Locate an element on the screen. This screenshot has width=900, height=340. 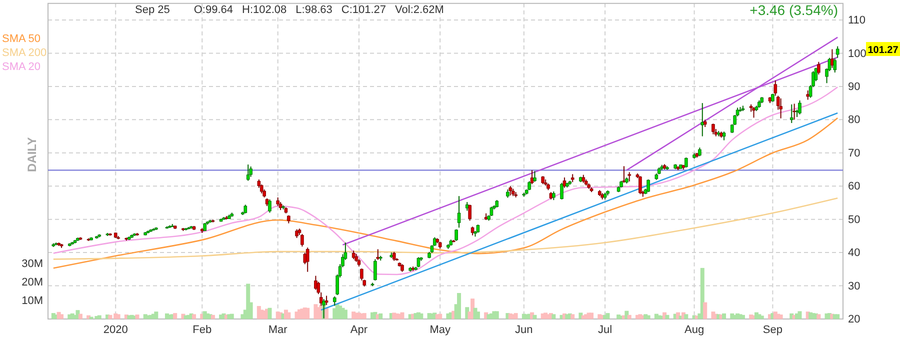
y-tick-label: 40 is located at coordinates (854, 253).